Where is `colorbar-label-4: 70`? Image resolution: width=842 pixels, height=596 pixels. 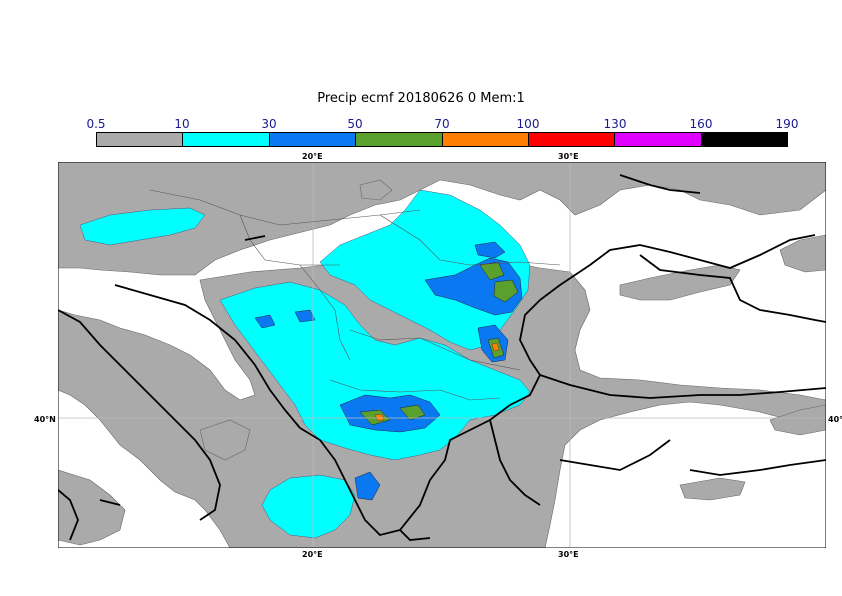 colorbar-label-4: 70 is located at coordinates (442, 124).